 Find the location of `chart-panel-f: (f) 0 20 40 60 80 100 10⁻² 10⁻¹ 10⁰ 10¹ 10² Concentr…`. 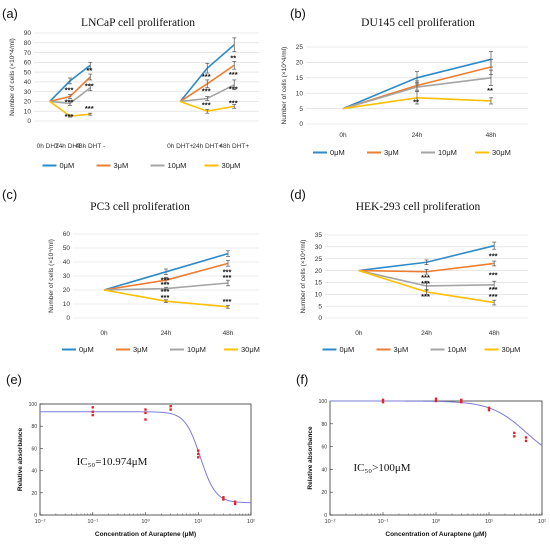

chart-panel-f: (f) 0 20 40 60 80 100 10⁻² 10⁻¹ 10⁰ 10¹ 10² Concentr… is located at coordinates (421, 455).